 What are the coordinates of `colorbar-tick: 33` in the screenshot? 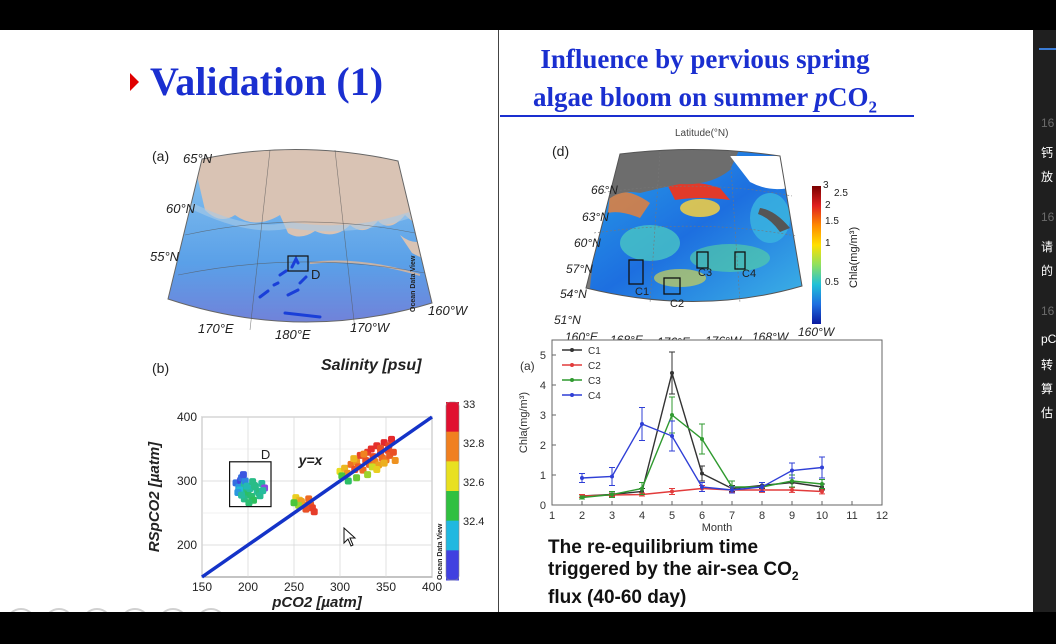 It's located at (469, 405).